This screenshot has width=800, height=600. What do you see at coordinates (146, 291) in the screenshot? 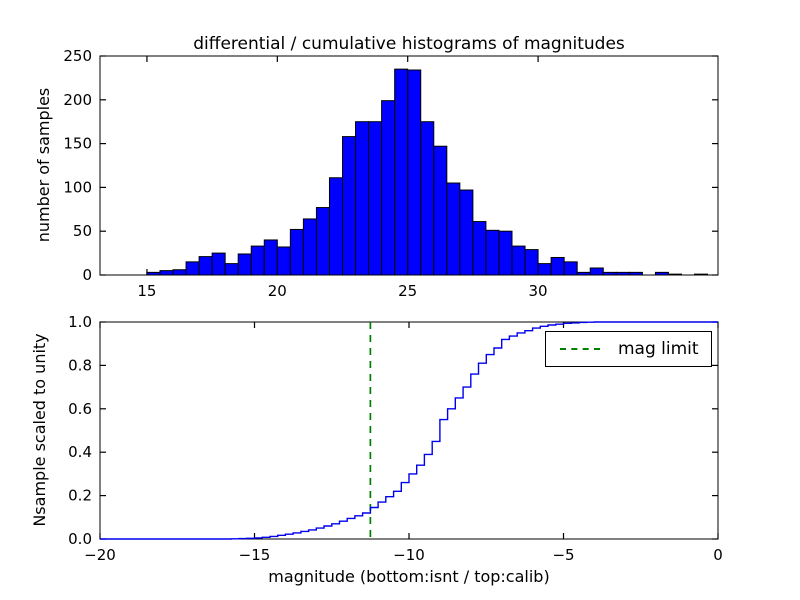
I see `top-plot-axes-xtick-label: 15` at bounding box center [146, 291].